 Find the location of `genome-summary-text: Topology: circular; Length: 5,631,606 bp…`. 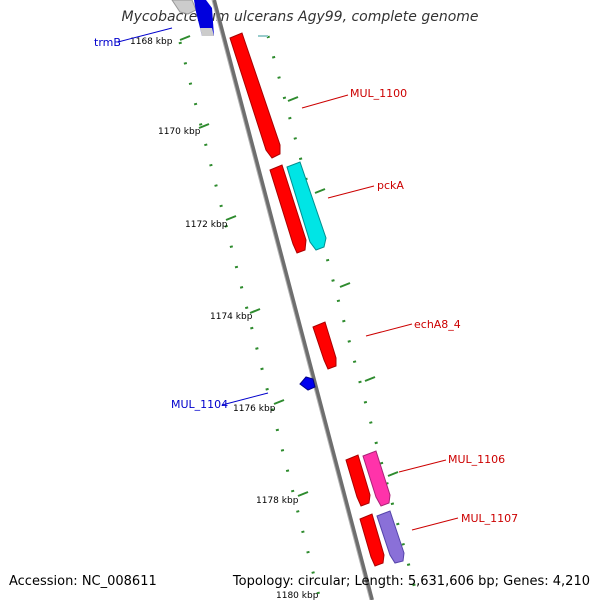

genome-summary-text: Topology: circular; Length: 5,631,606 bp… is located at coordinates (411, 581).